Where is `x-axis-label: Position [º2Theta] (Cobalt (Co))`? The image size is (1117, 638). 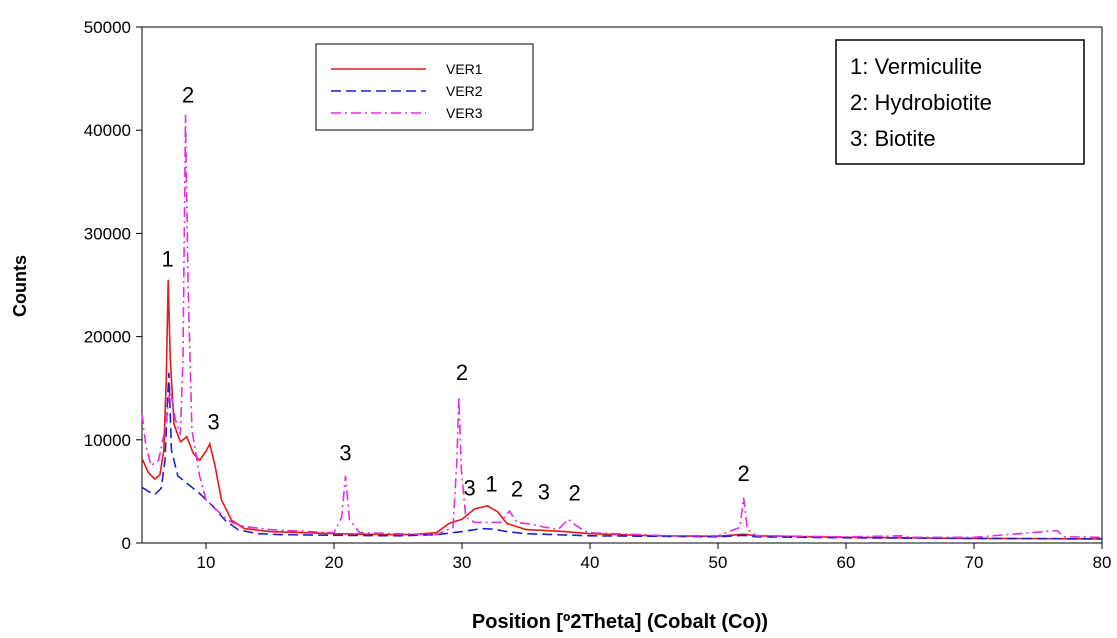 x-axis-label: Position [º2Theta] (Cobalt (Co)) is located at coordinates (620, 622).